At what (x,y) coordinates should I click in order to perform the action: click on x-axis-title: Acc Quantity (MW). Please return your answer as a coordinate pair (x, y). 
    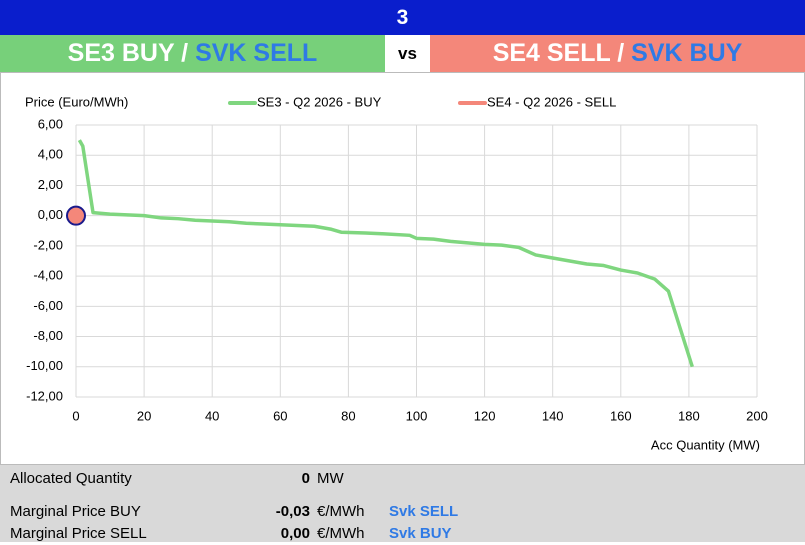
    Looking at the image, I should click on (705, 444).